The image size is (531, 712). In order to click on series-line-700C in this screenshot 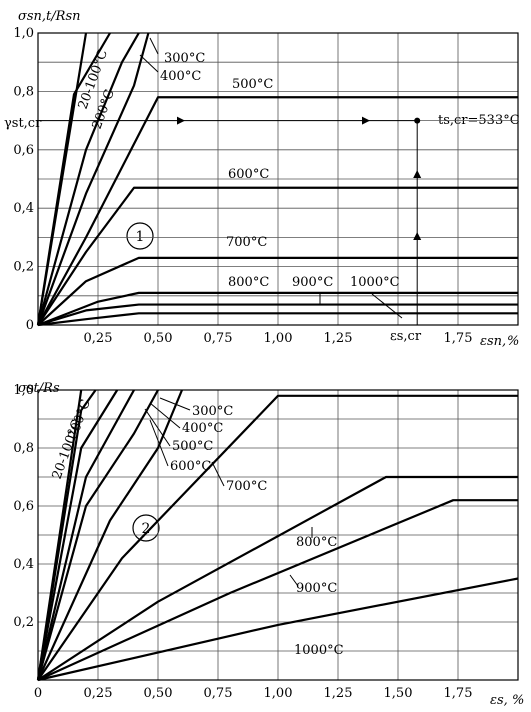, I will do `click(277, 291)`.